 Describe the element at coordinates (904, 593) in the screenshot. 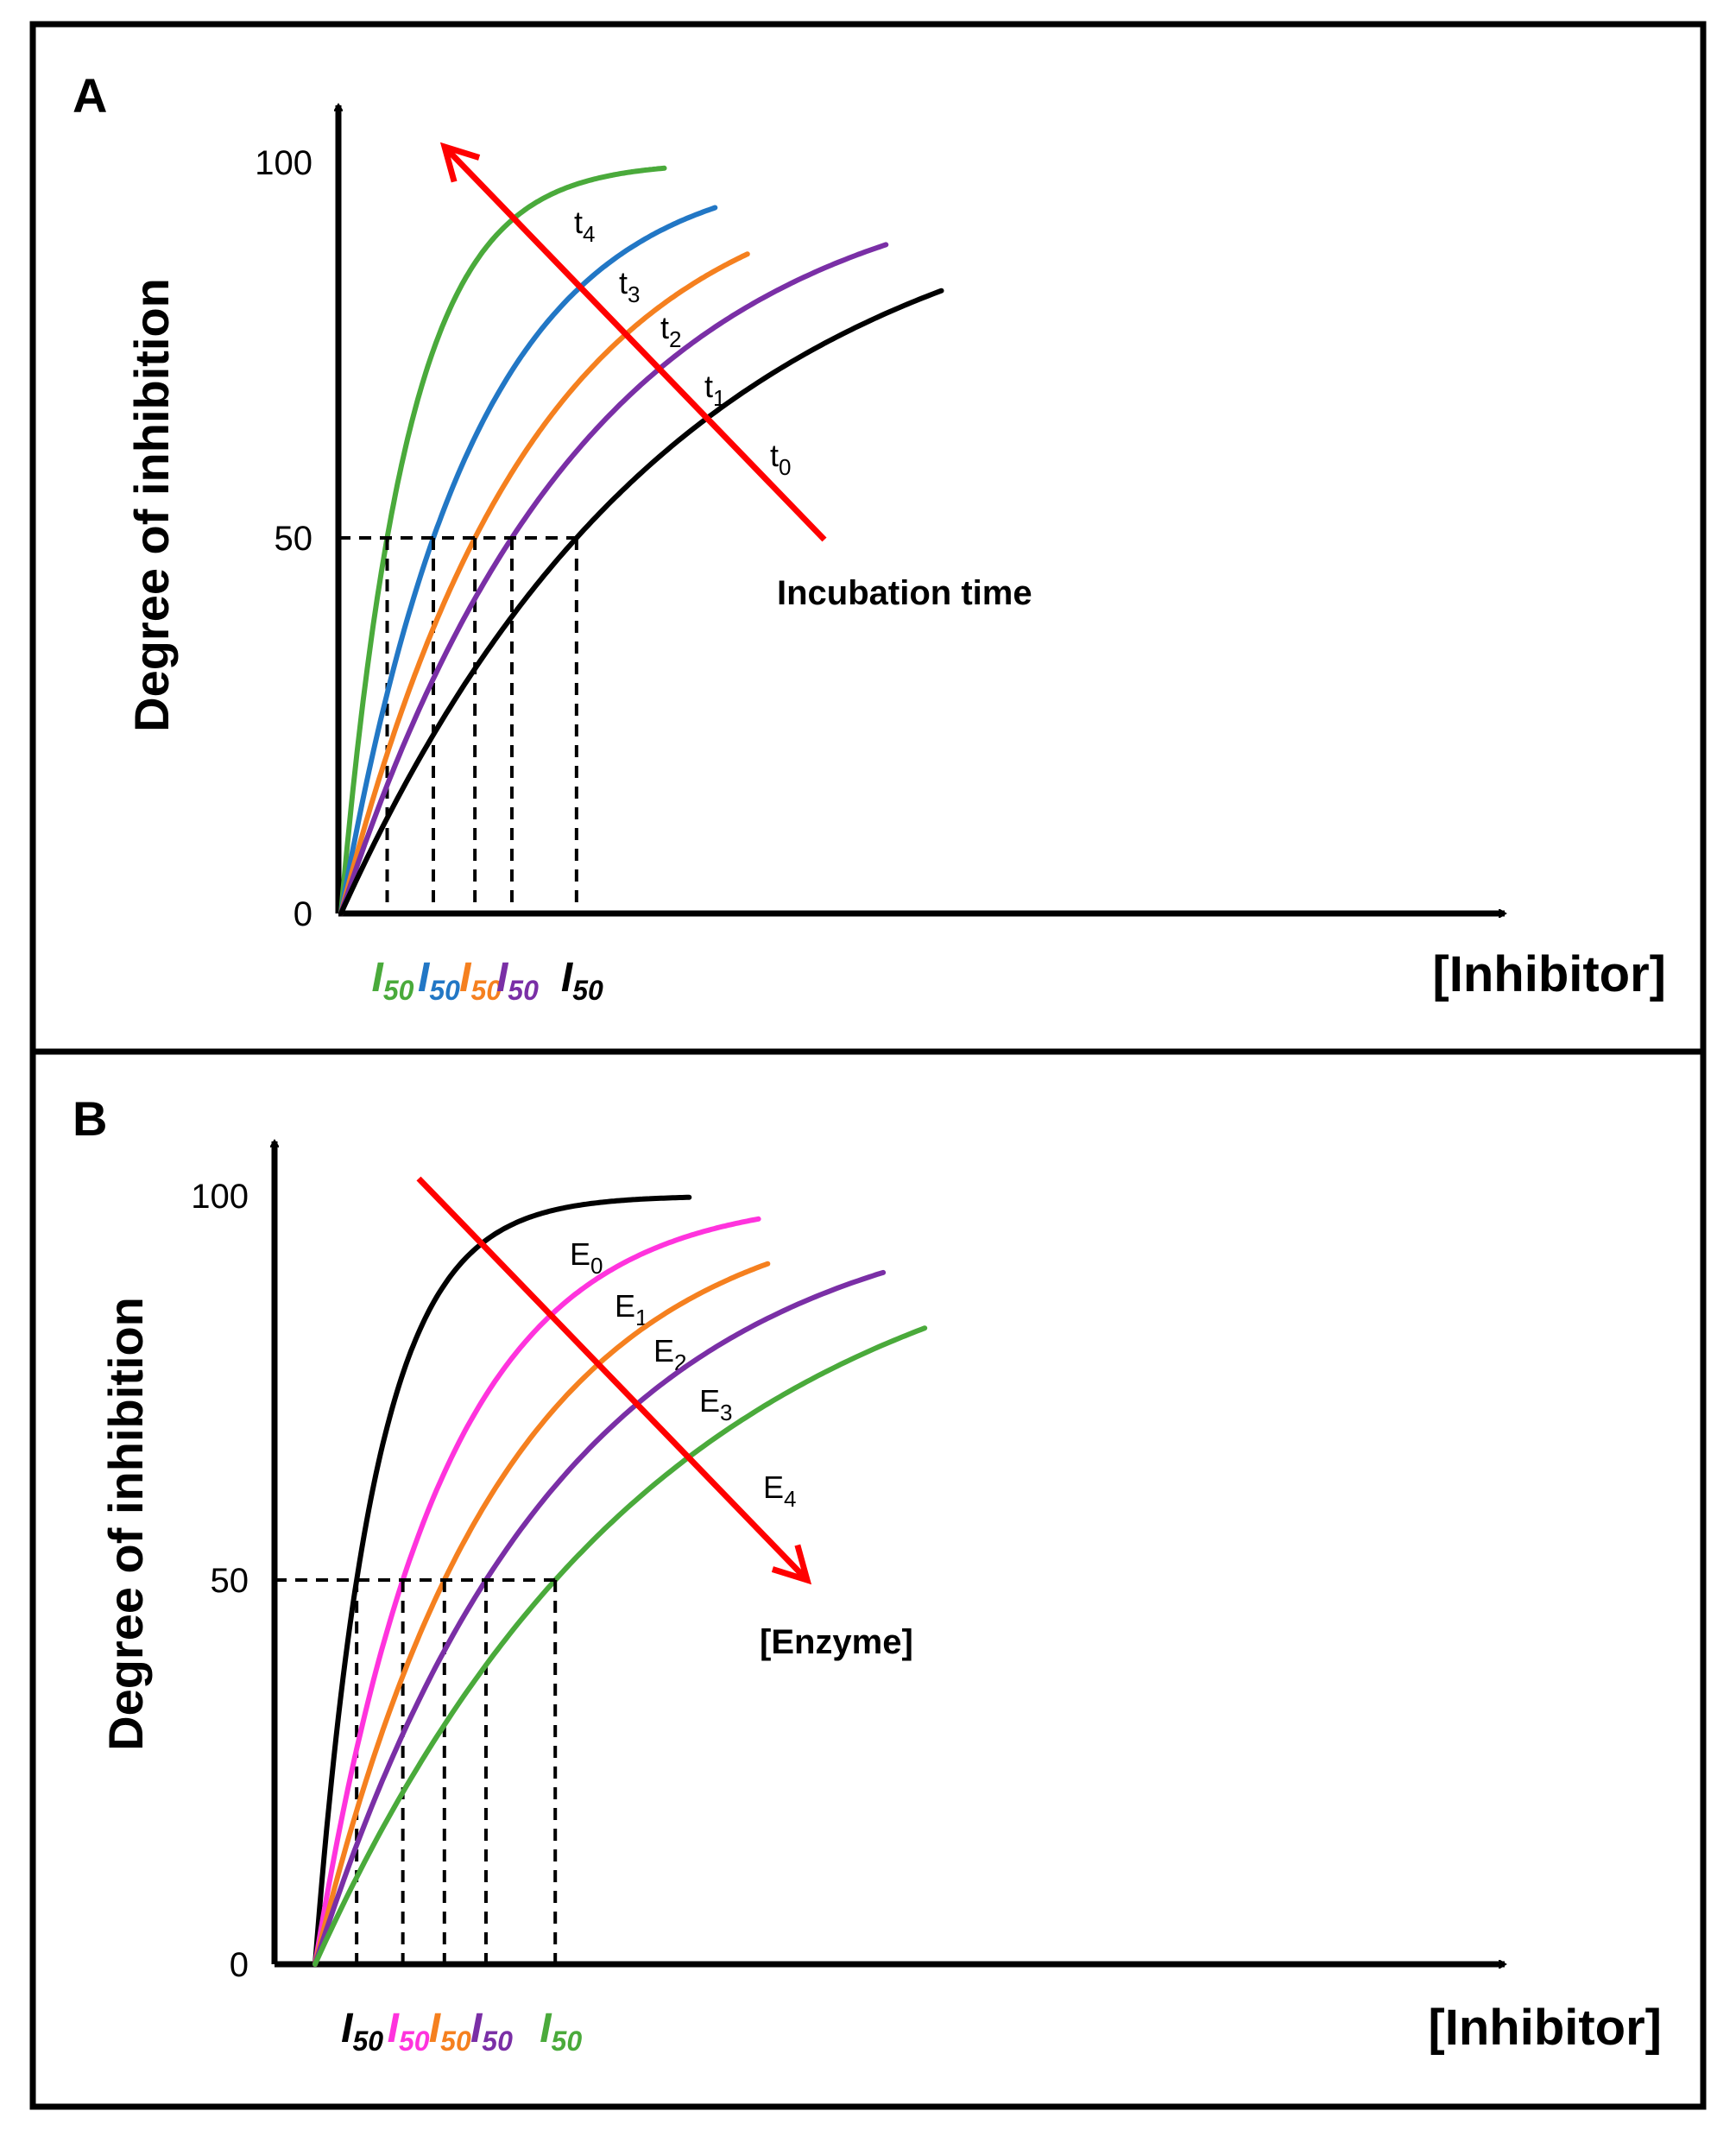

I see `trend-arrow-label: Incubation time` at that location.